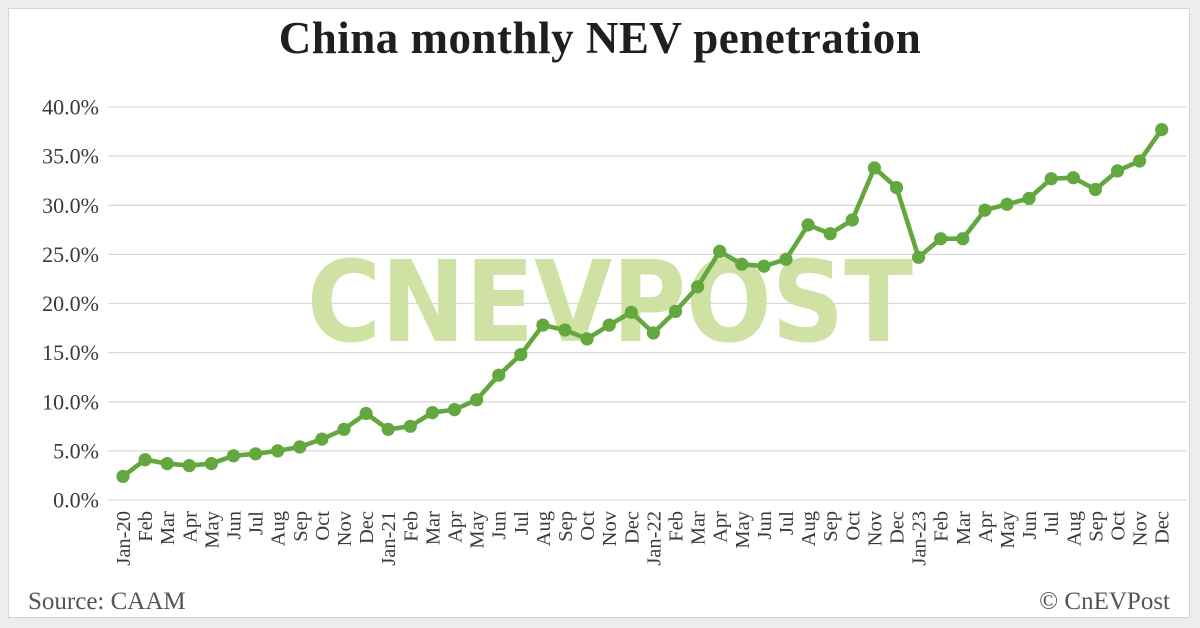 Image resolution: width=1200 pixels, height=628 pixels. I want to click on page-title: China monthly NEV penetration, so click(600, 38).